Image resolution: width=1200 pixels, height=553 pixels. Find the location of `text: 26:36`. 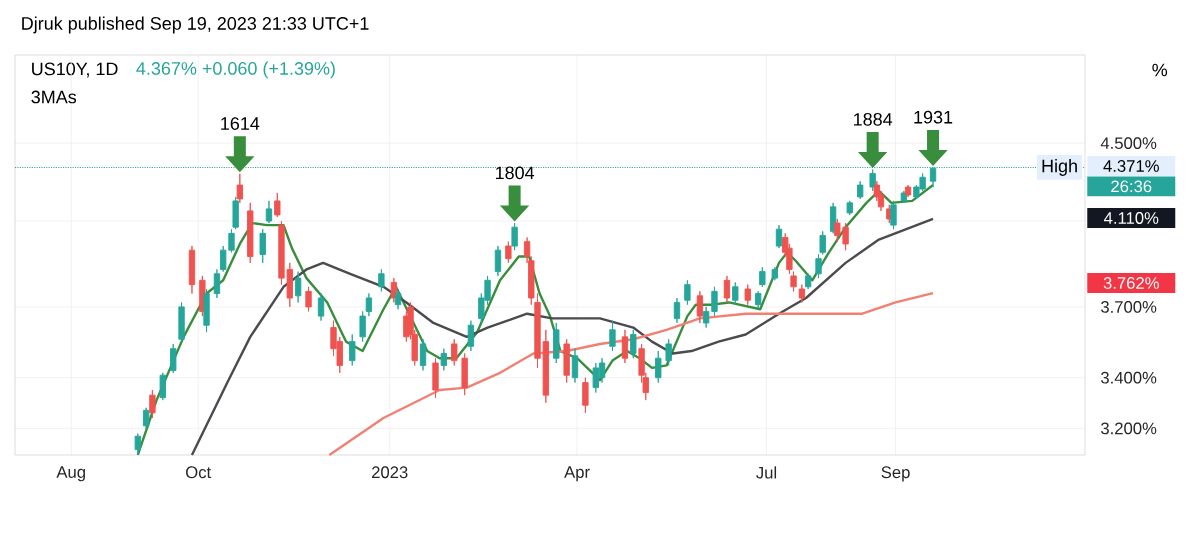

text: 26:36 is located at coordinates (1131, 186).